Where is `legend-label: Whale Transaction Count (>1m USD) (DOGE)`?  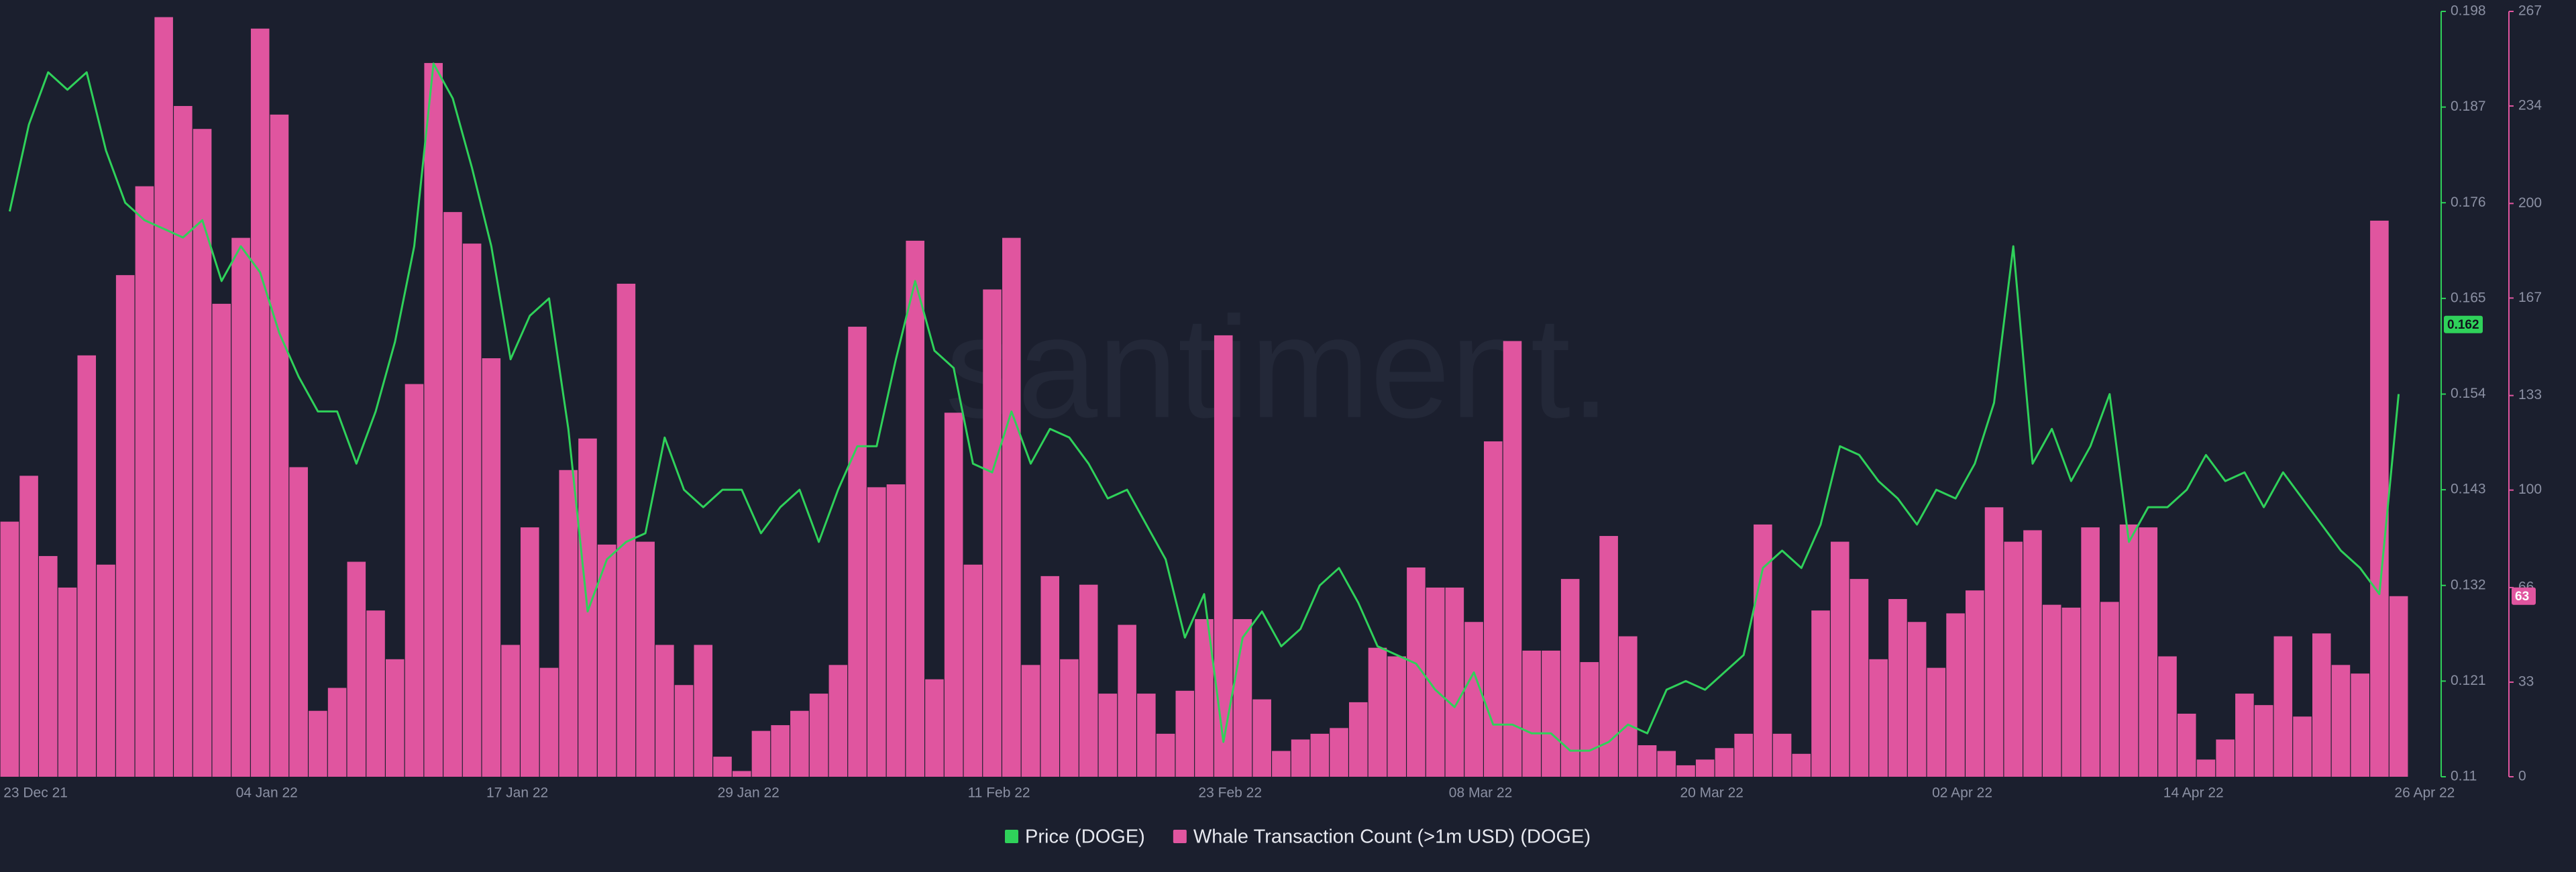
legend-label: Whale Transaction Count (>1m USD) (DOGE) is located at coordinates (1392, 837).